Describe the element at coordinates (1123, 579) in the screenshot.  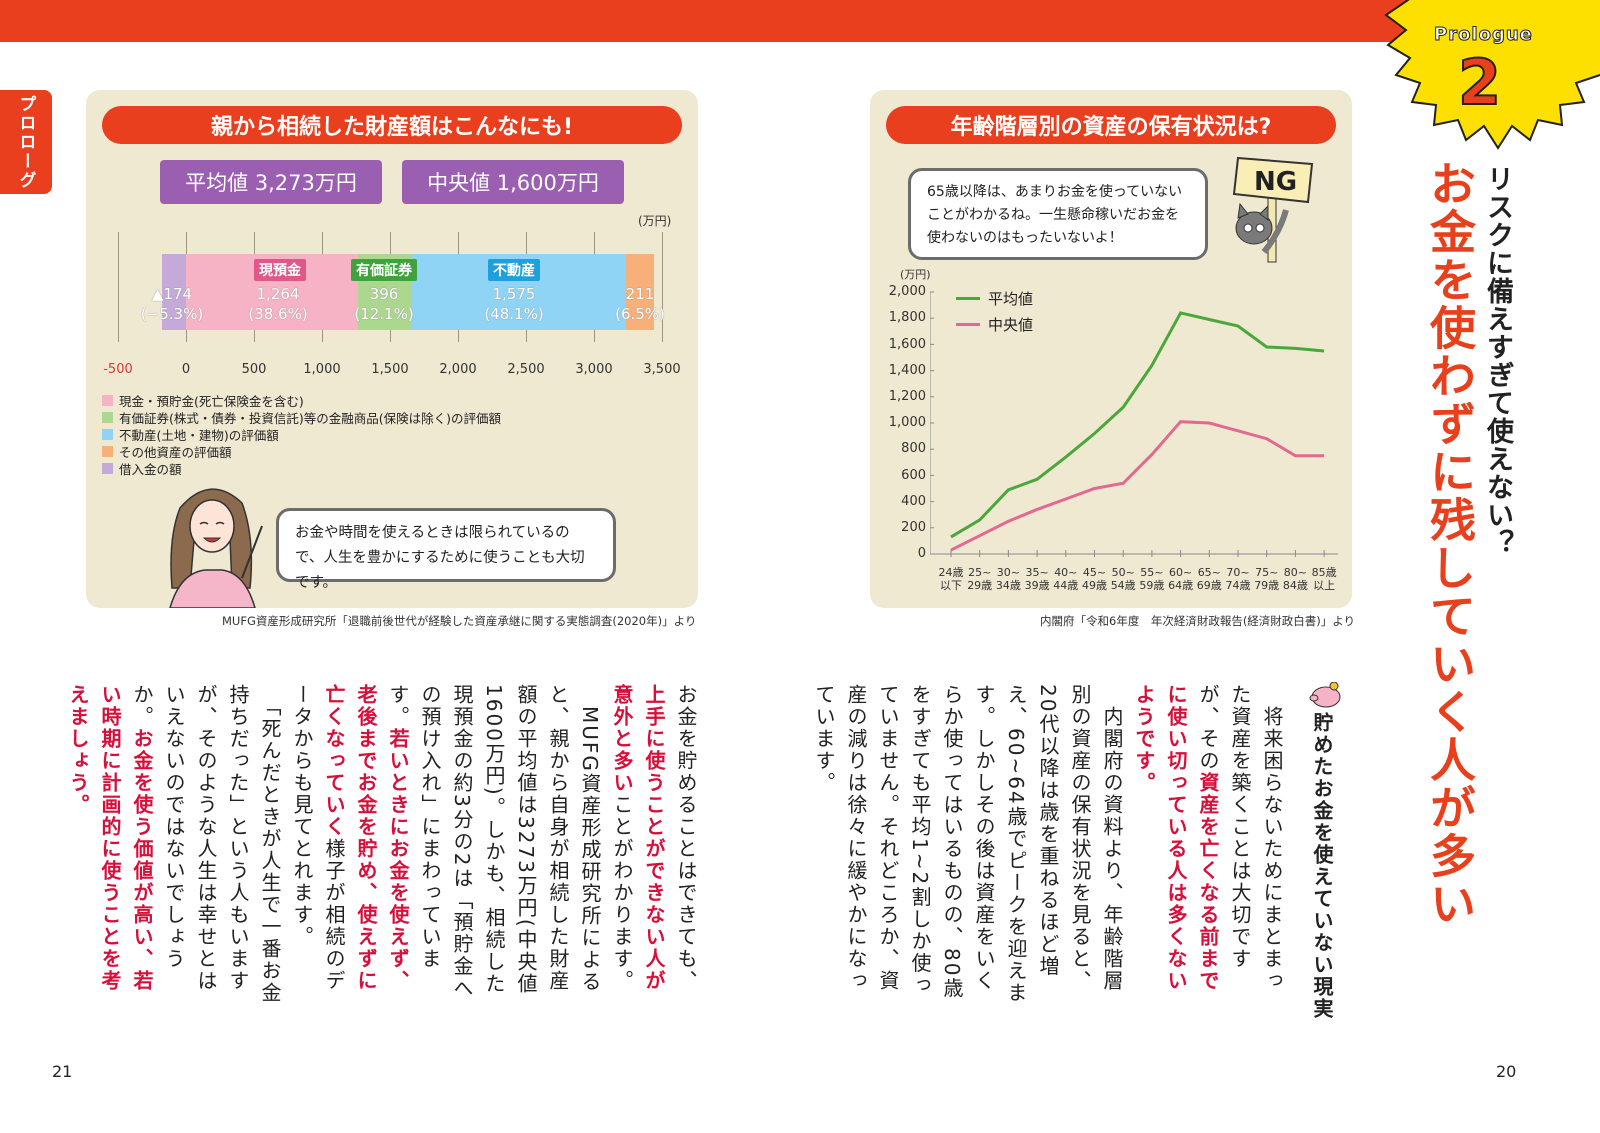
I see `x-tick-label: 50~ 54歳` at that location.